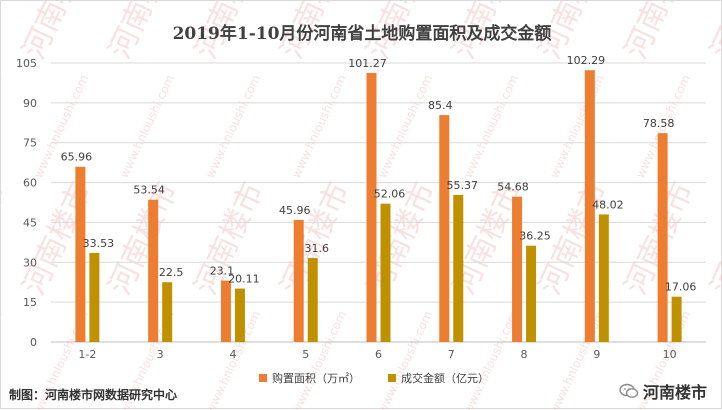 The width and height of the screenshot is (722, 410). What do you see at coordinates (524, 354) in the screenshot?
I see `x-tick-label: 8` at bounding box center [524, 354].